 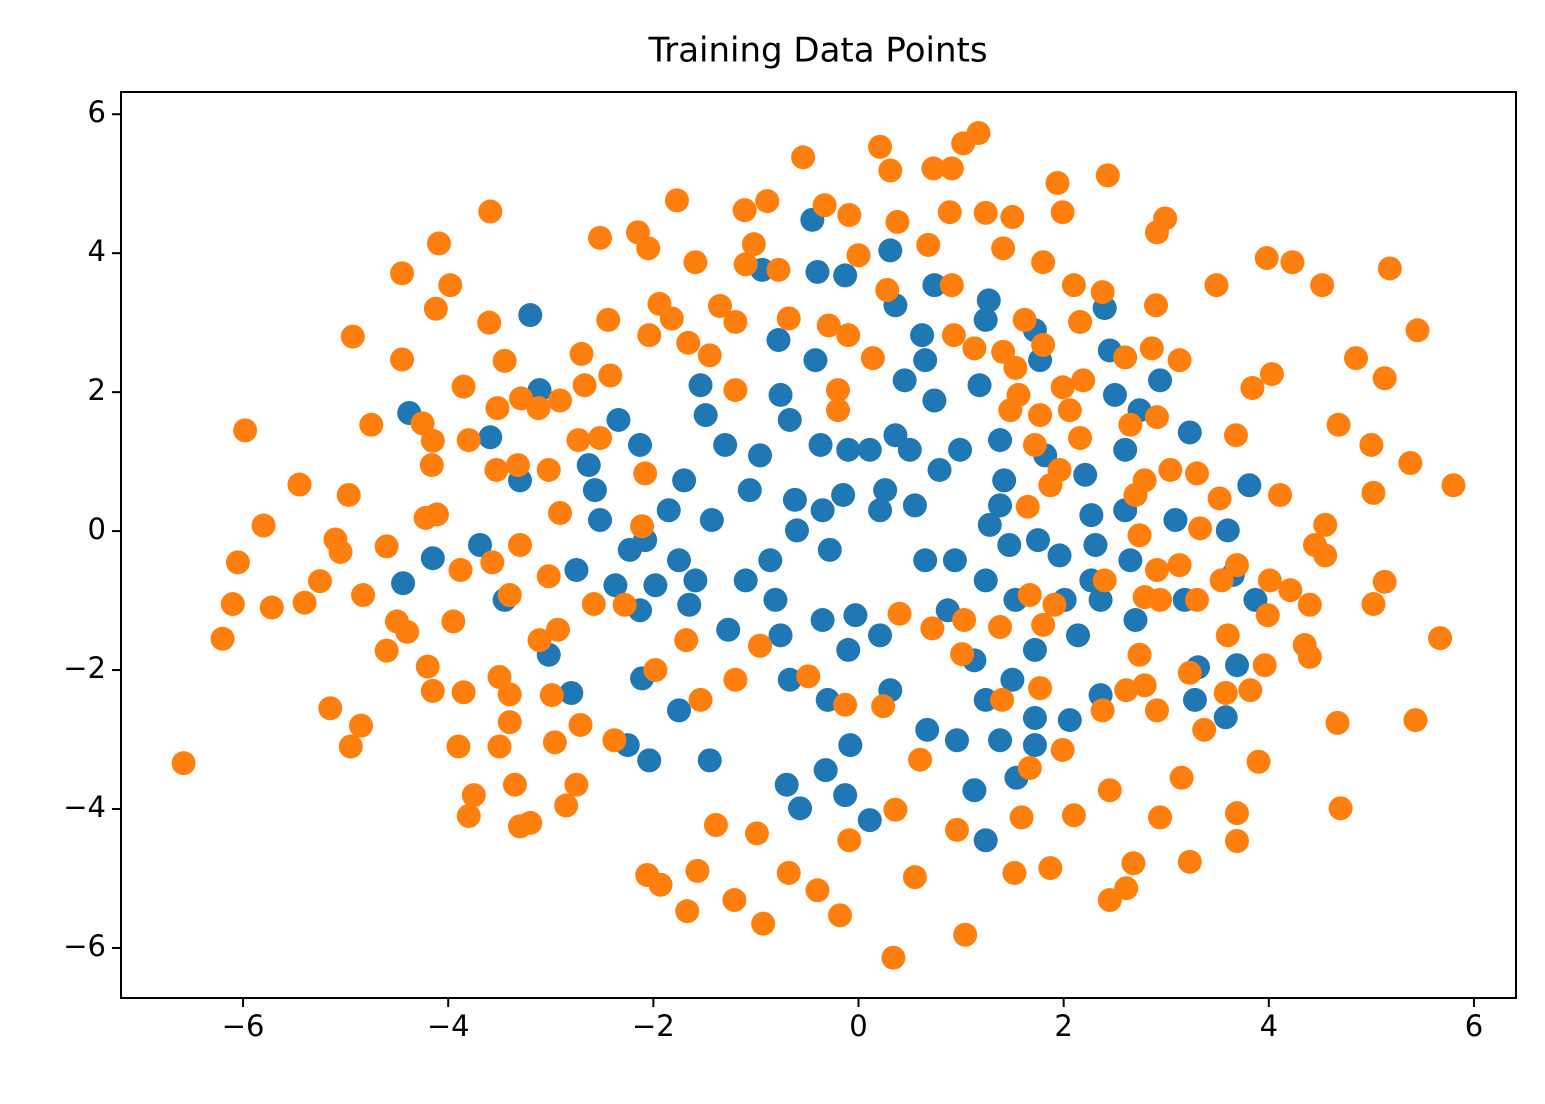 What do you see at coordinates (1269, 1026) in the screenshot?
I see `x-tick-label: 4` at bounding box center [1269, 1026].